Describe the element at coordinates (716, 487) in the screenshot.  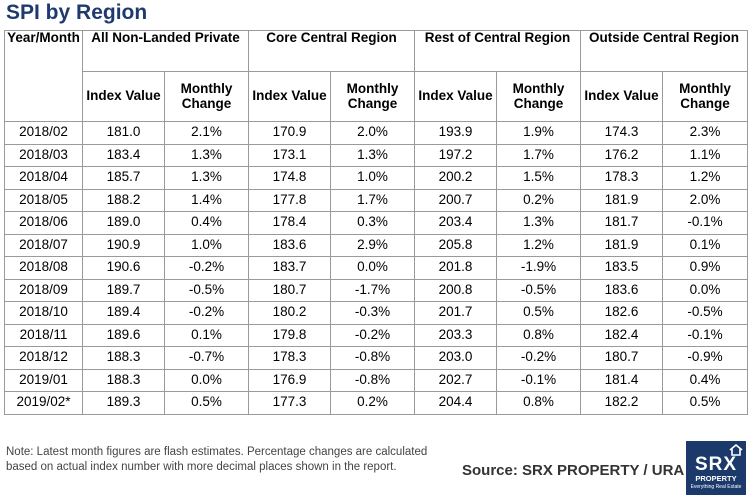
I see `logo-tagline: Everything Real Estate` at that location.